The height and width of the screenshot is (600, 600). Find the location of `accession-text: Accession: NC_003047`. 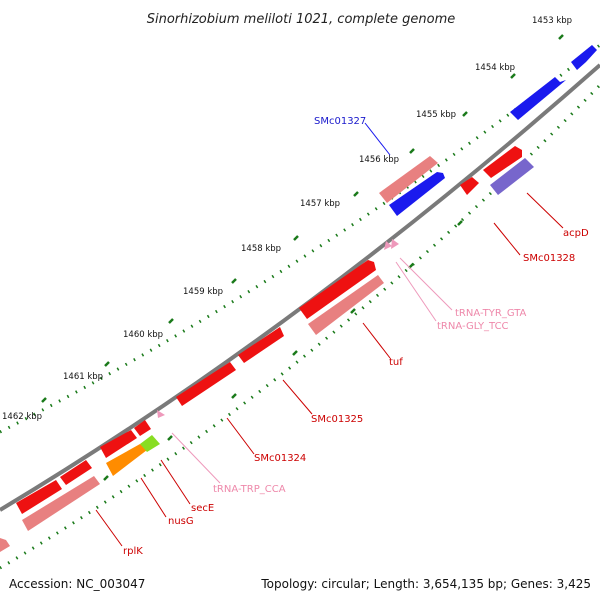

accession-text: Accession: NC_003047 is located at coordinates (77, 584).